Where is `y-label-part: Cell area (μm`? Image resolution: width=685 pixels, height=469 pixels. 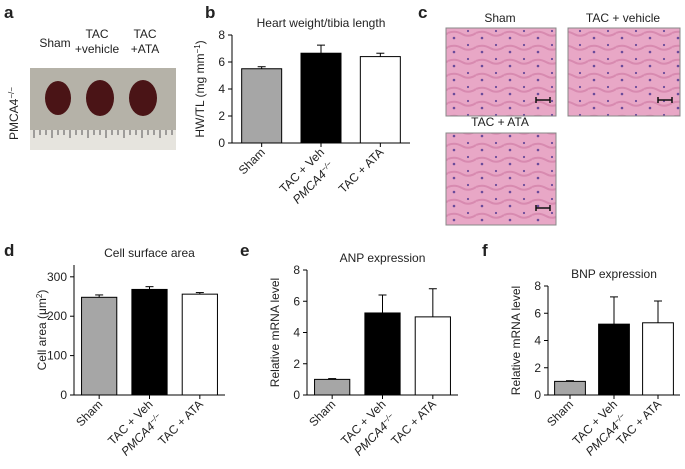
y-label-part: Cell area (μm is located at coordinates (42, 334).